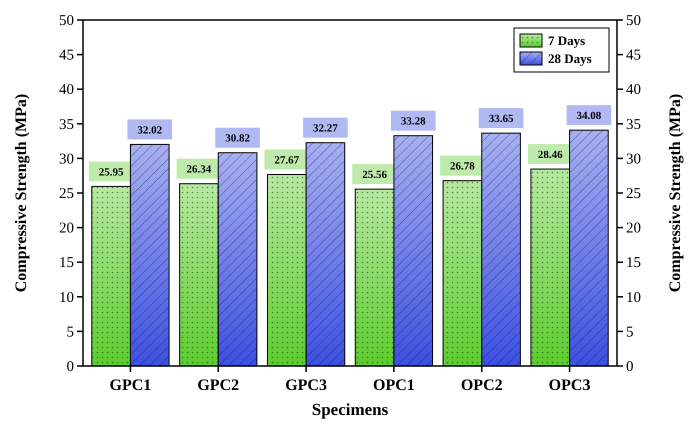  What do you see at coordinates (675, 193) in the screenshot?
I see `y2-axis-title: Compressive Strength (MPa)` at bounding box center [675, 193].